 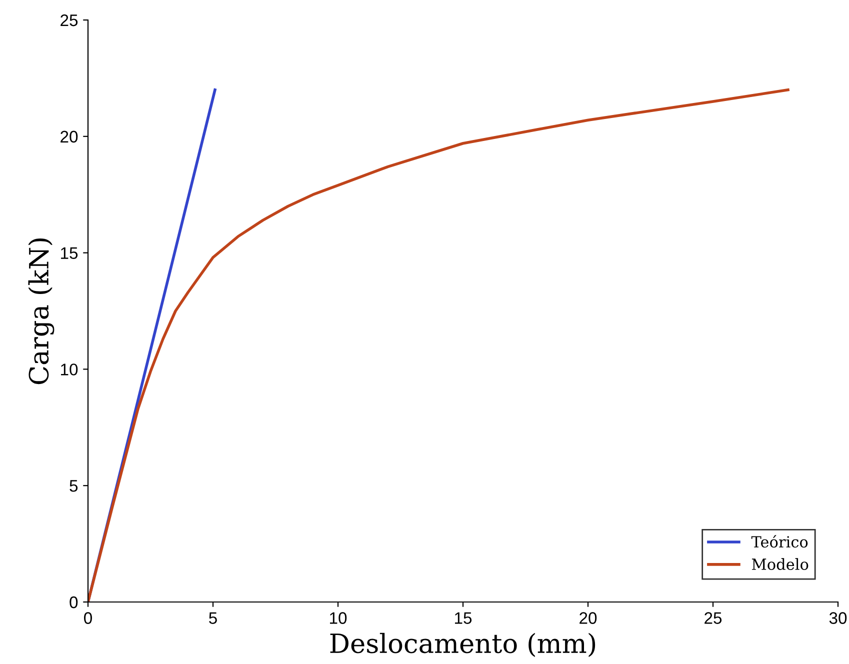 What do you see at coordinates (779, 541) in the screenshot?
I see `legend-label: Teórico` at bounding box center [779, 541].